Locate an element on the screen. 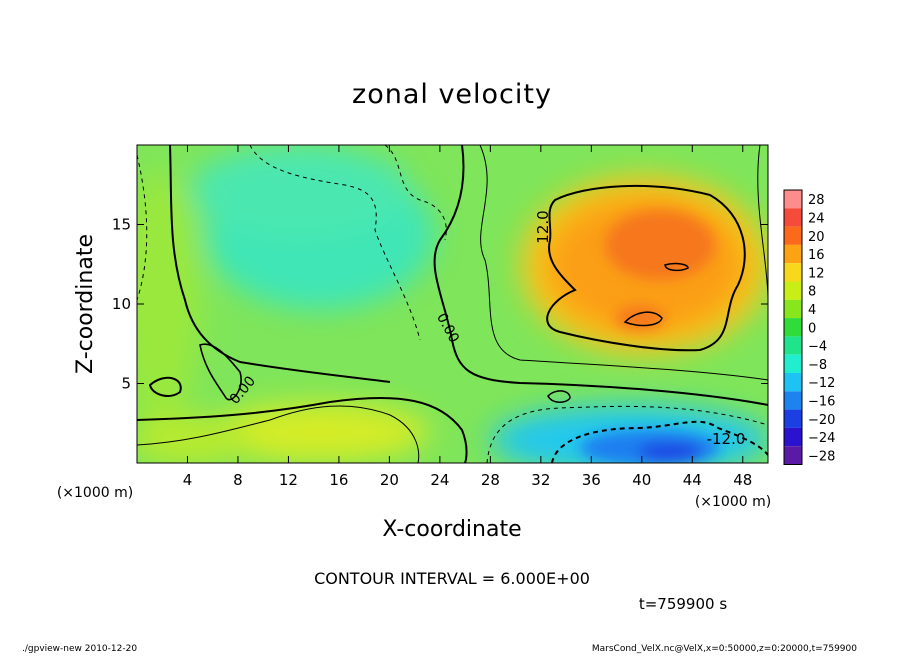 The image size is (904, 658). contour-neg-six-left is located at coordinates (142, 227).